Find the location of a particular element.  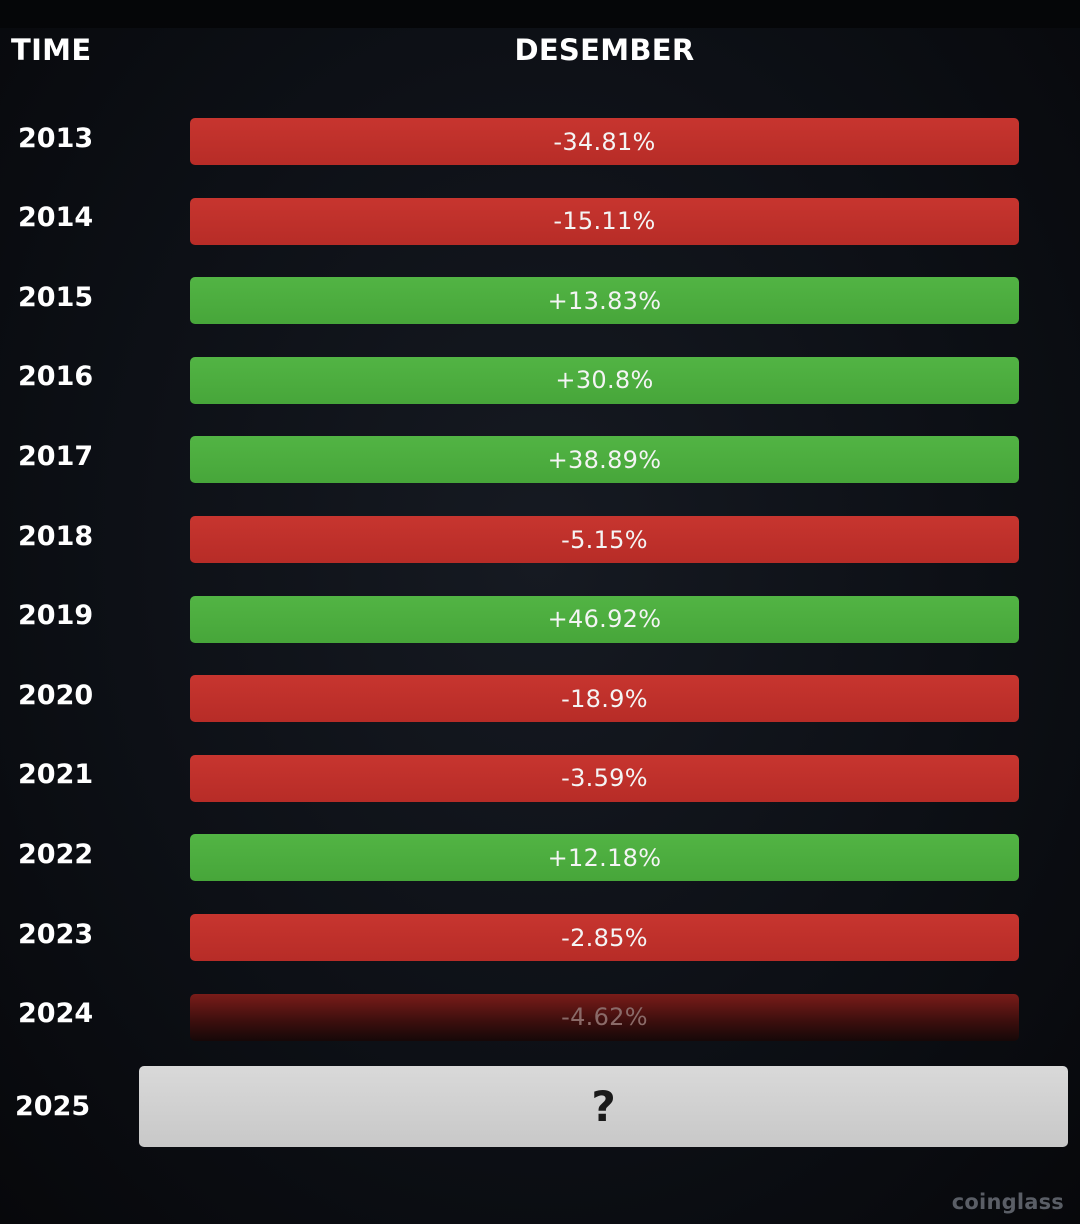

bar-label-2024: -4.62% is located at coordinates (604, 1017).